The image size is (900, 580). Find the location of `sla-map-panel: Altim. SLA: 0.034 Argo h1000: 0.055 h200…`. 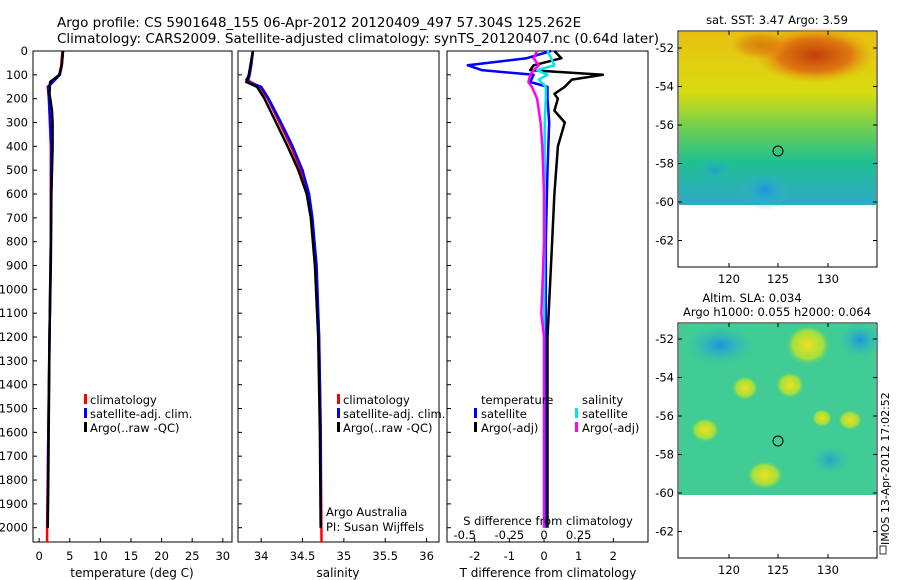

sla-map-panel: Altim. SLA: 0.034 Argo h1000: 0.055 h200… is located at coordinates (768, 434).